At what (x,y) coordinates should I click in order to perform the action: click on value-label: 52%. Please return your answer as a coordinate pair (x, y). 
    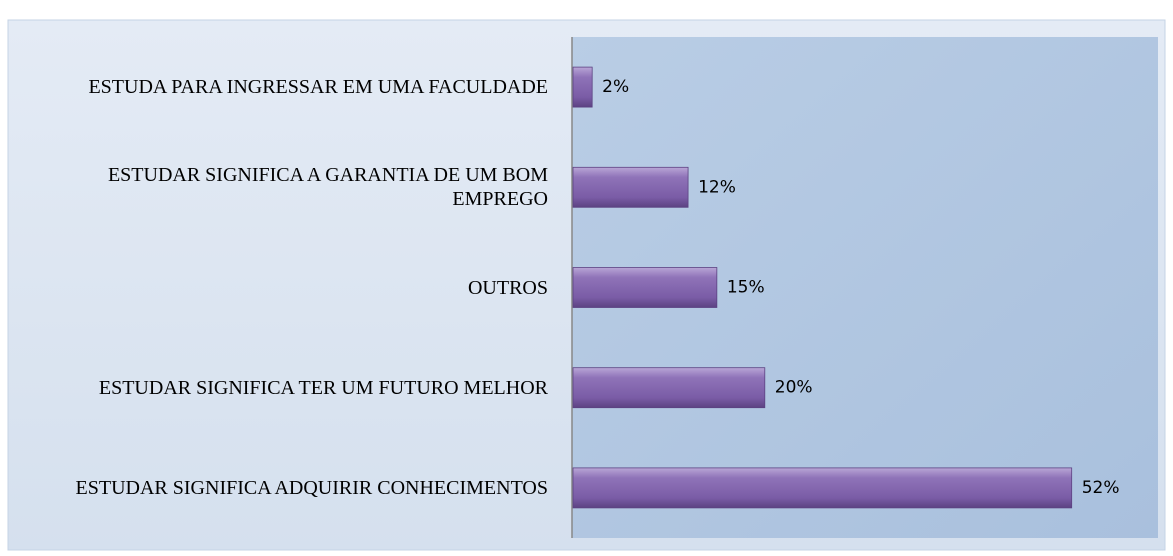
    Looking at the image, I should click on (1101, 488).